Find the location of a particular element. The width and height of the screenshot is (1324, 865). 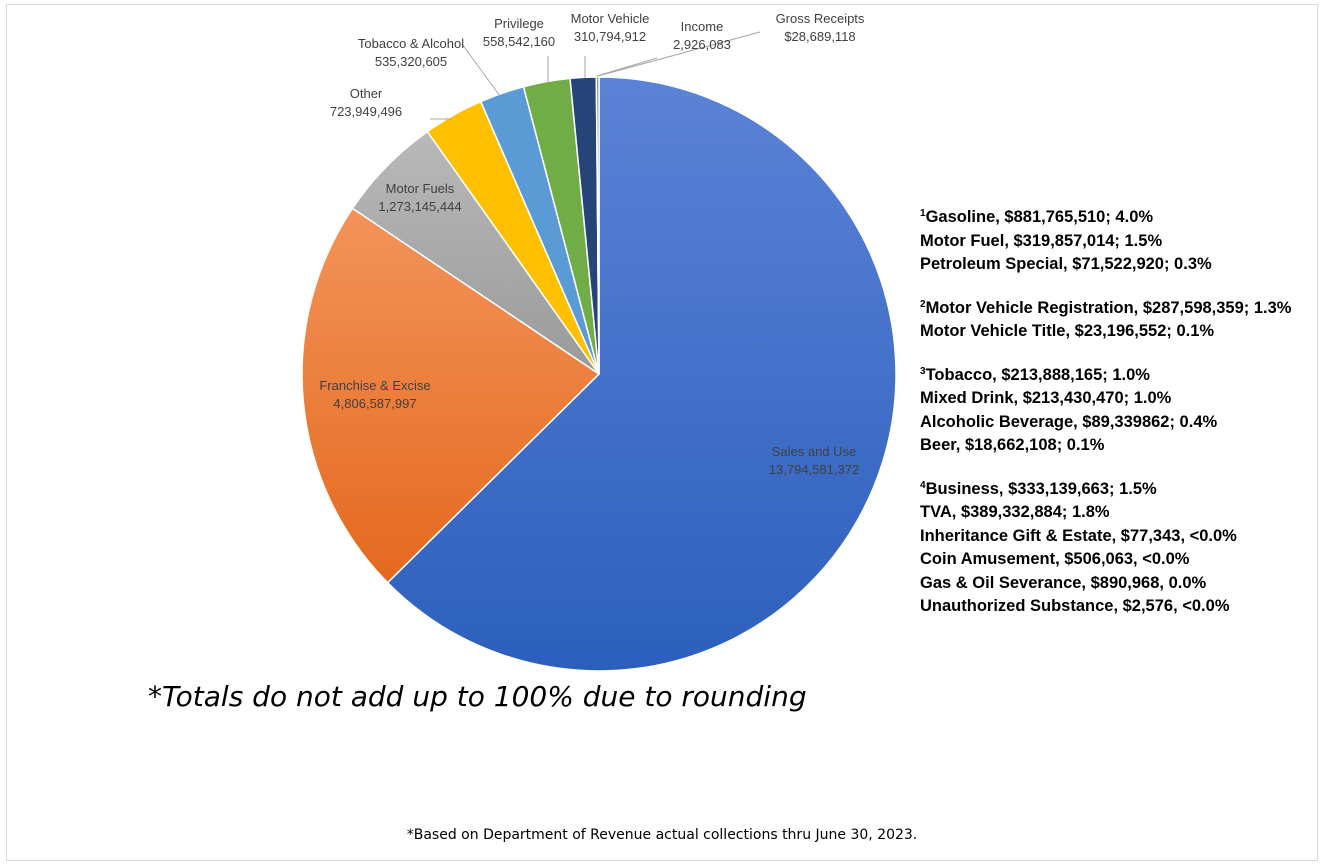

footnote-line: Gas & Oil Severance, $890,968, 0.0% is located at coordinates (1063, 582).